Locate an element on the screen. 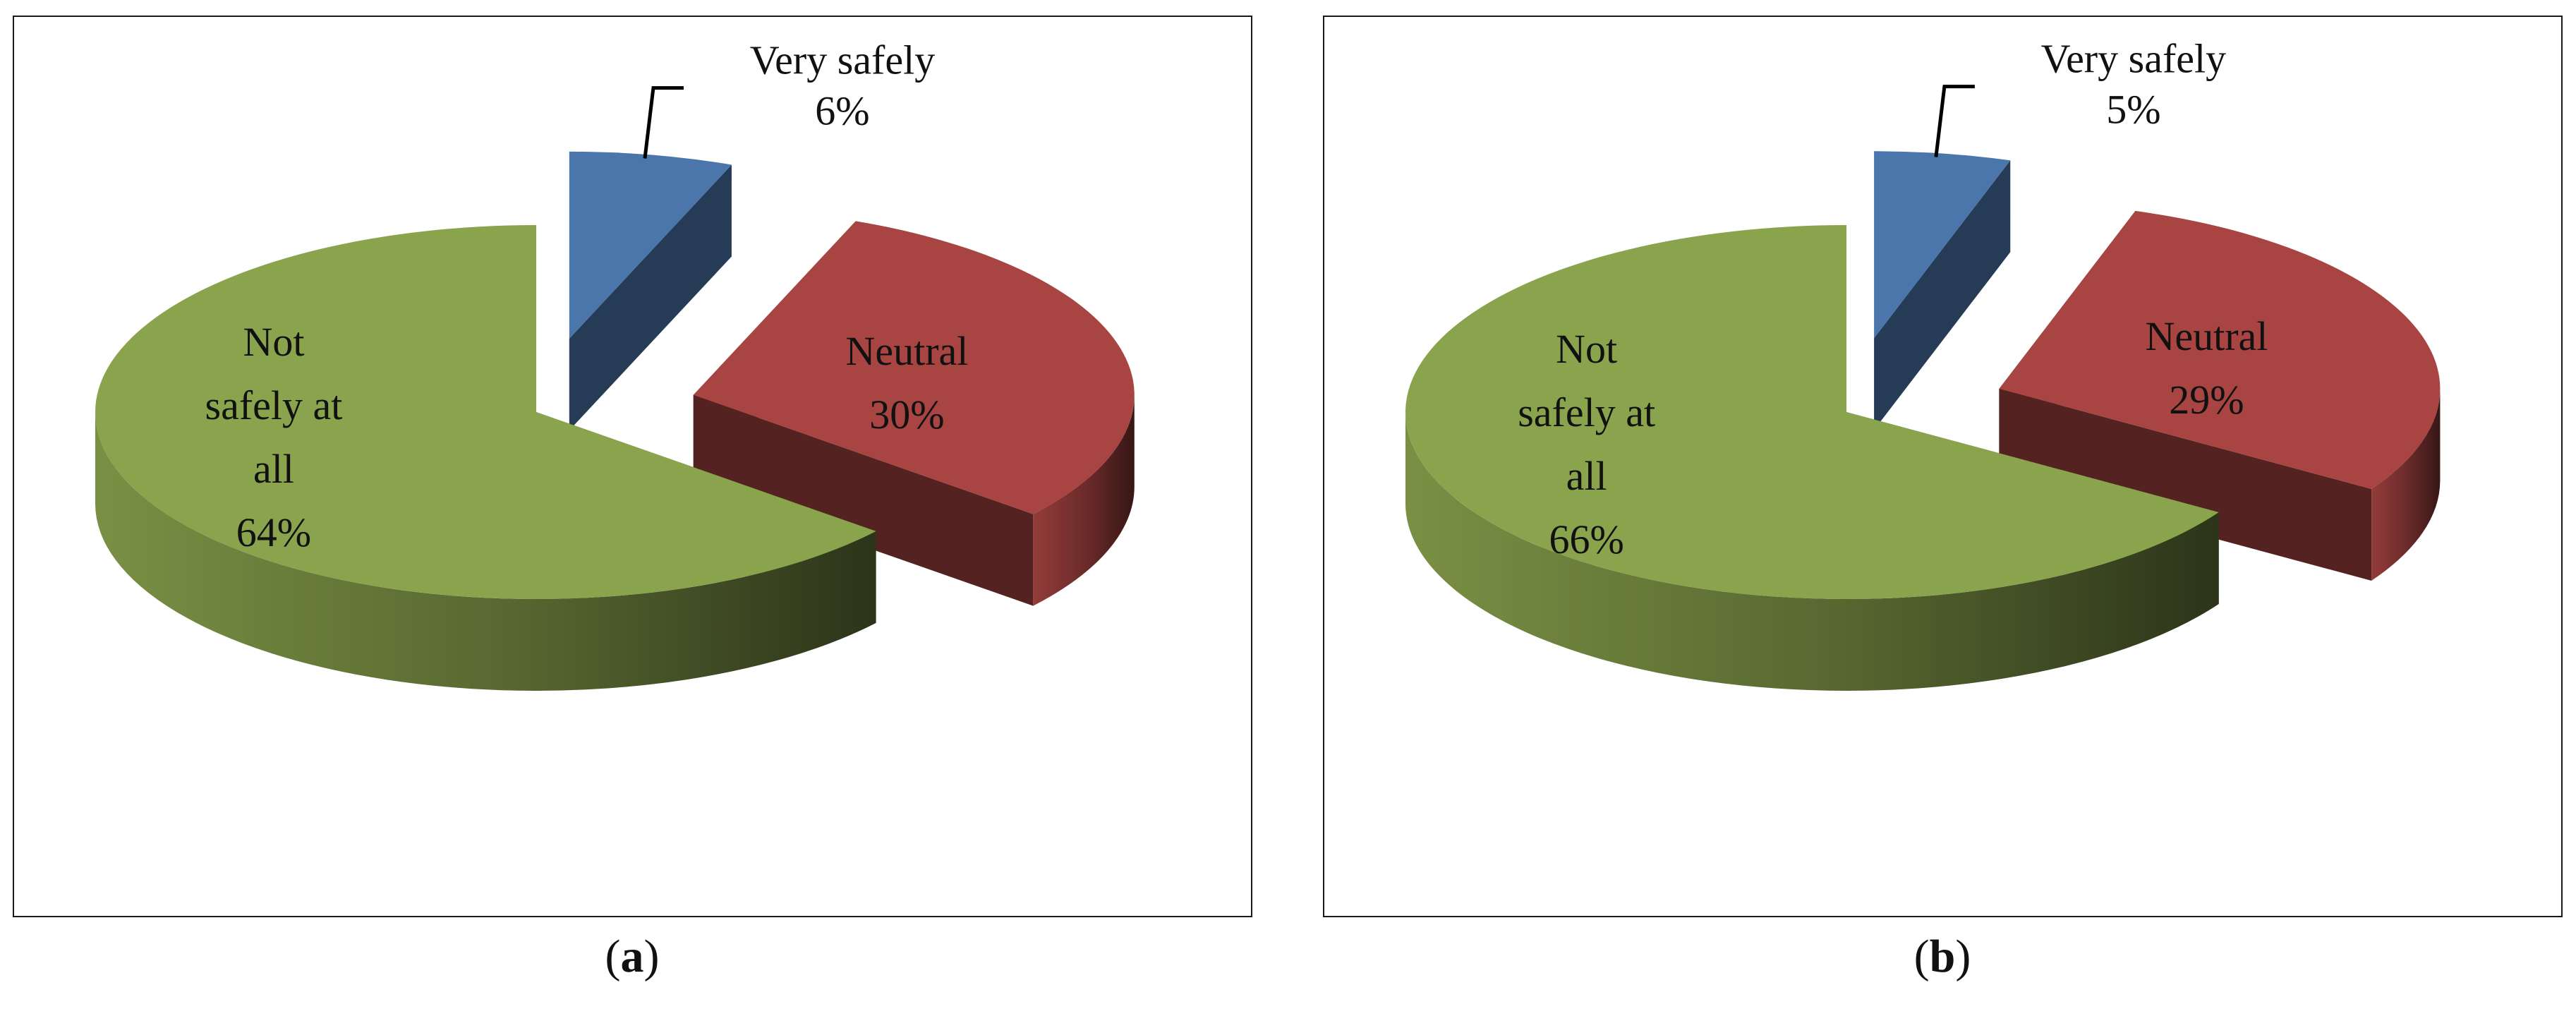  caption-a: (a) is located at coordinates (632, 956).